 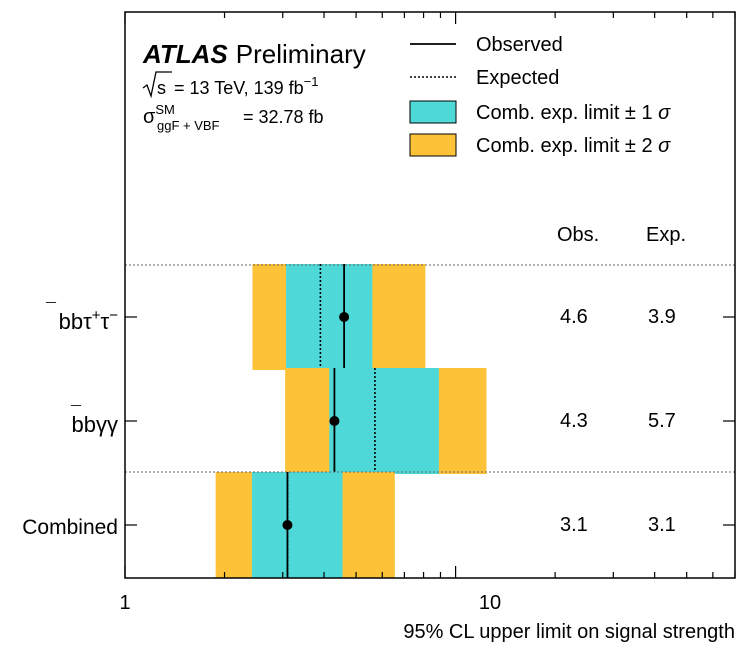 What do you see at coordinates (344, 317) in the screenshot?
I see `row-0-observed-point` at bounding box center [344, 317].